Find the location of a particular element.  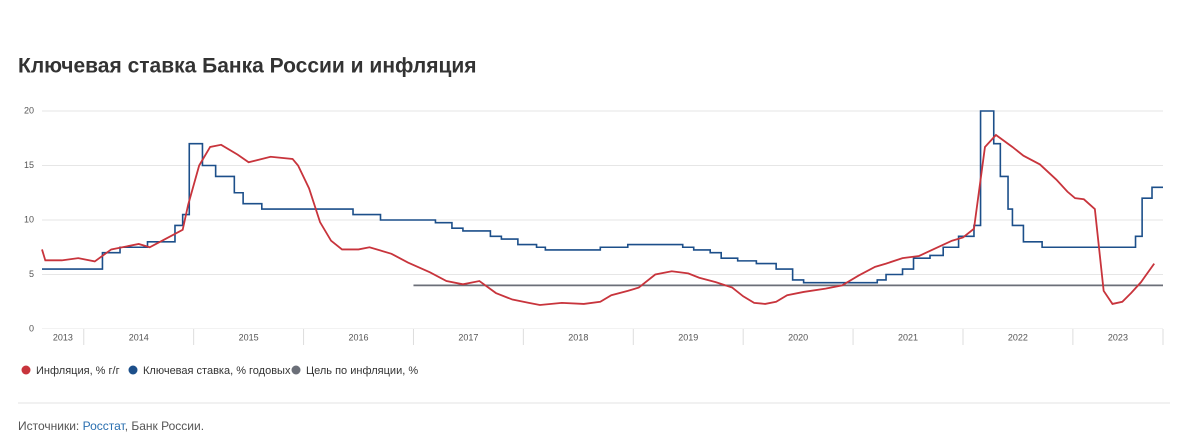

x-tick-label: 2021 is located at coordinates (908, 337).